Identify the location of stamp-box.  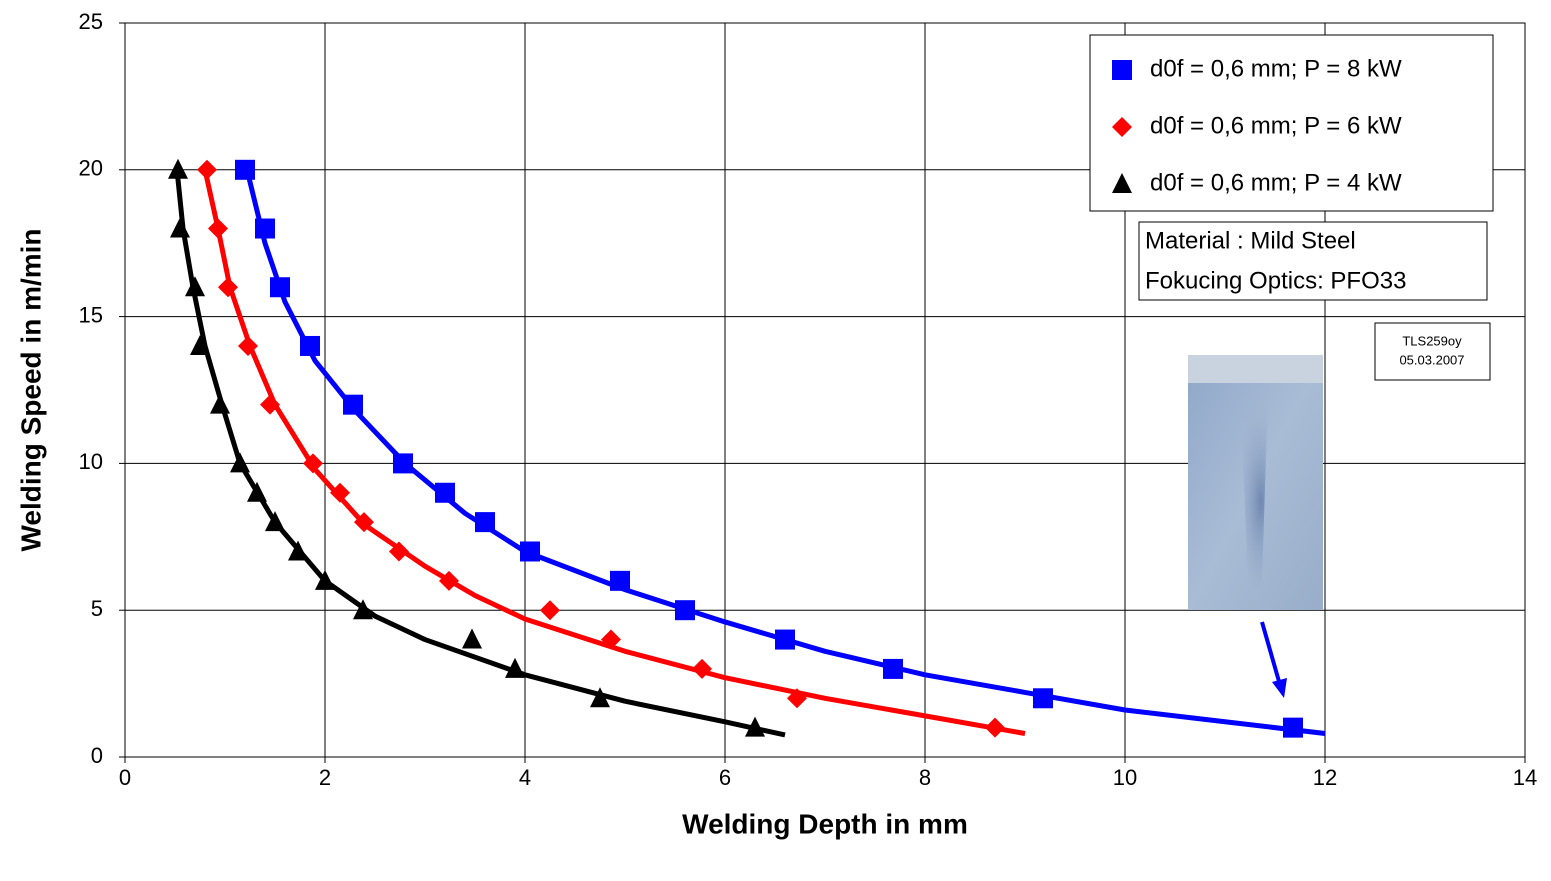
(1432, 351).